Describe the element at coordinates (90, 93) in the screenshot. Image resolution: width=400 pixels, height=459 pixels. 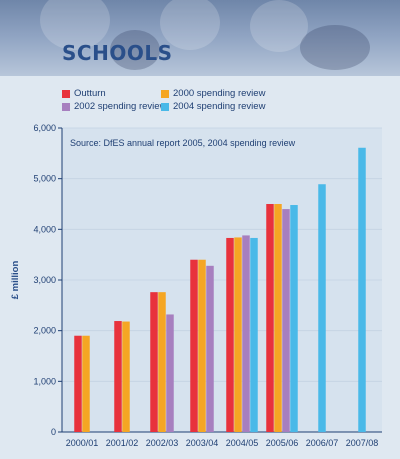
I see `legend-label-outturn: Outturn` at that location.